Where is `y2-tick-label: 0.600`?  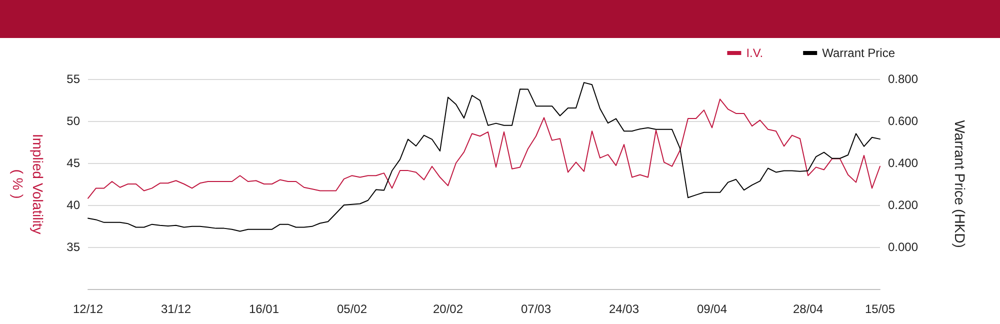 y2-tick-label: 0.600 is located at coordinates (903, 121).